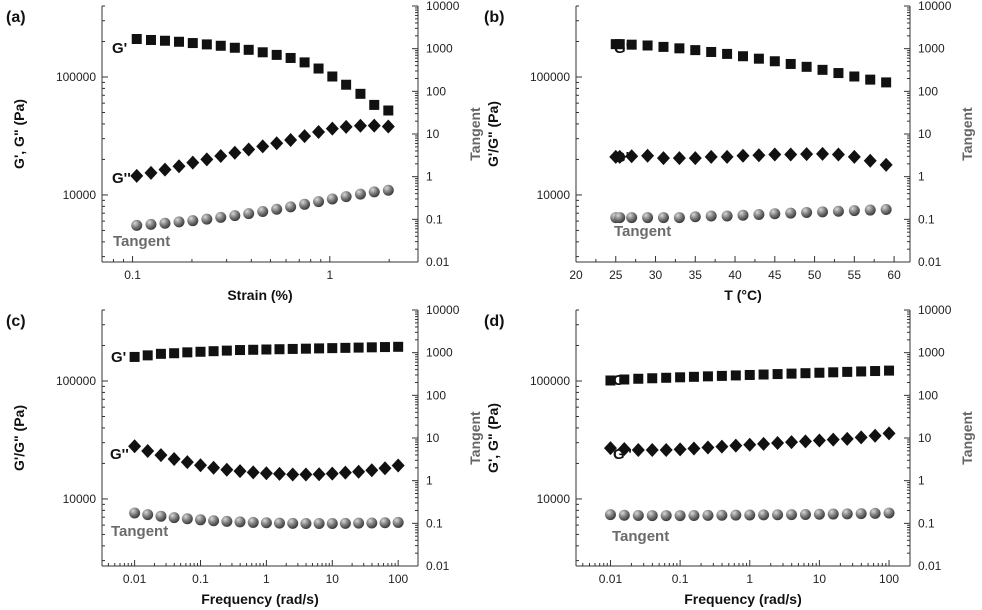 This screenshot has height=610, width=982. I want to click on panel-d-label: (d), so click(494, 321).